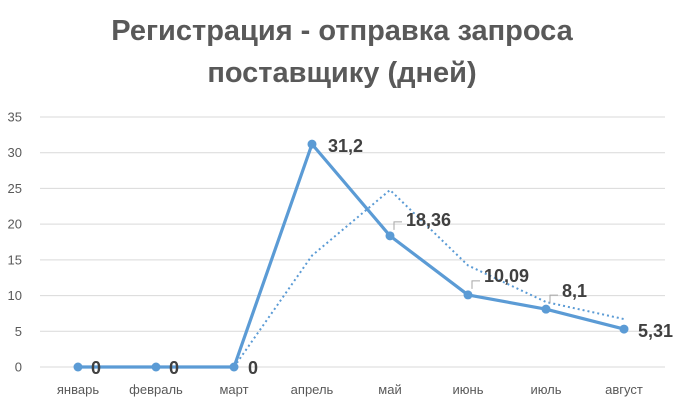  I want to click on data-label: 5,31, so click(655, 331).